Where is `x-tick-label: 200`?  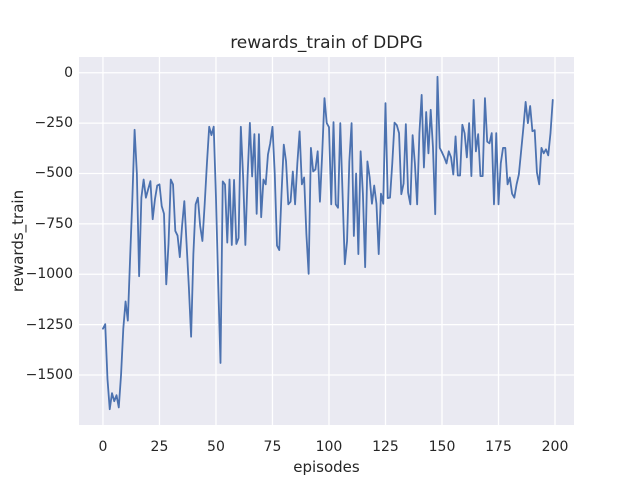
x-tick-label: 200 is located at coordinates (555, 447).